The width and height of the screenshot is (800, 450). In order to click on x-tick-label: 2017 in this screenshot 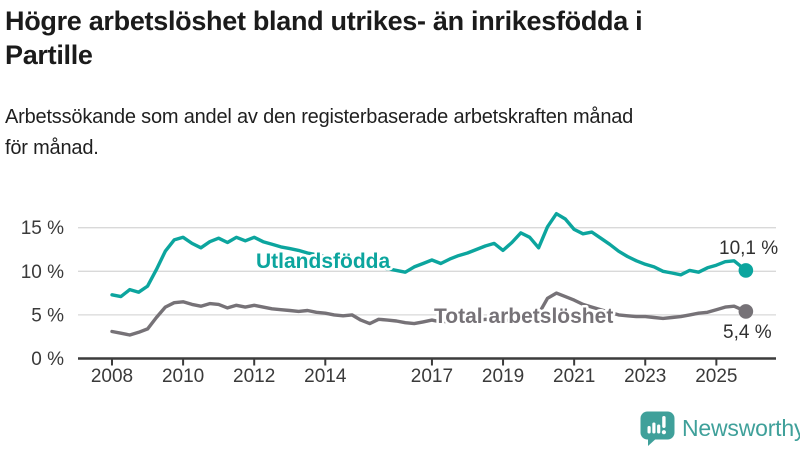, I will do `click(432, 376)`.